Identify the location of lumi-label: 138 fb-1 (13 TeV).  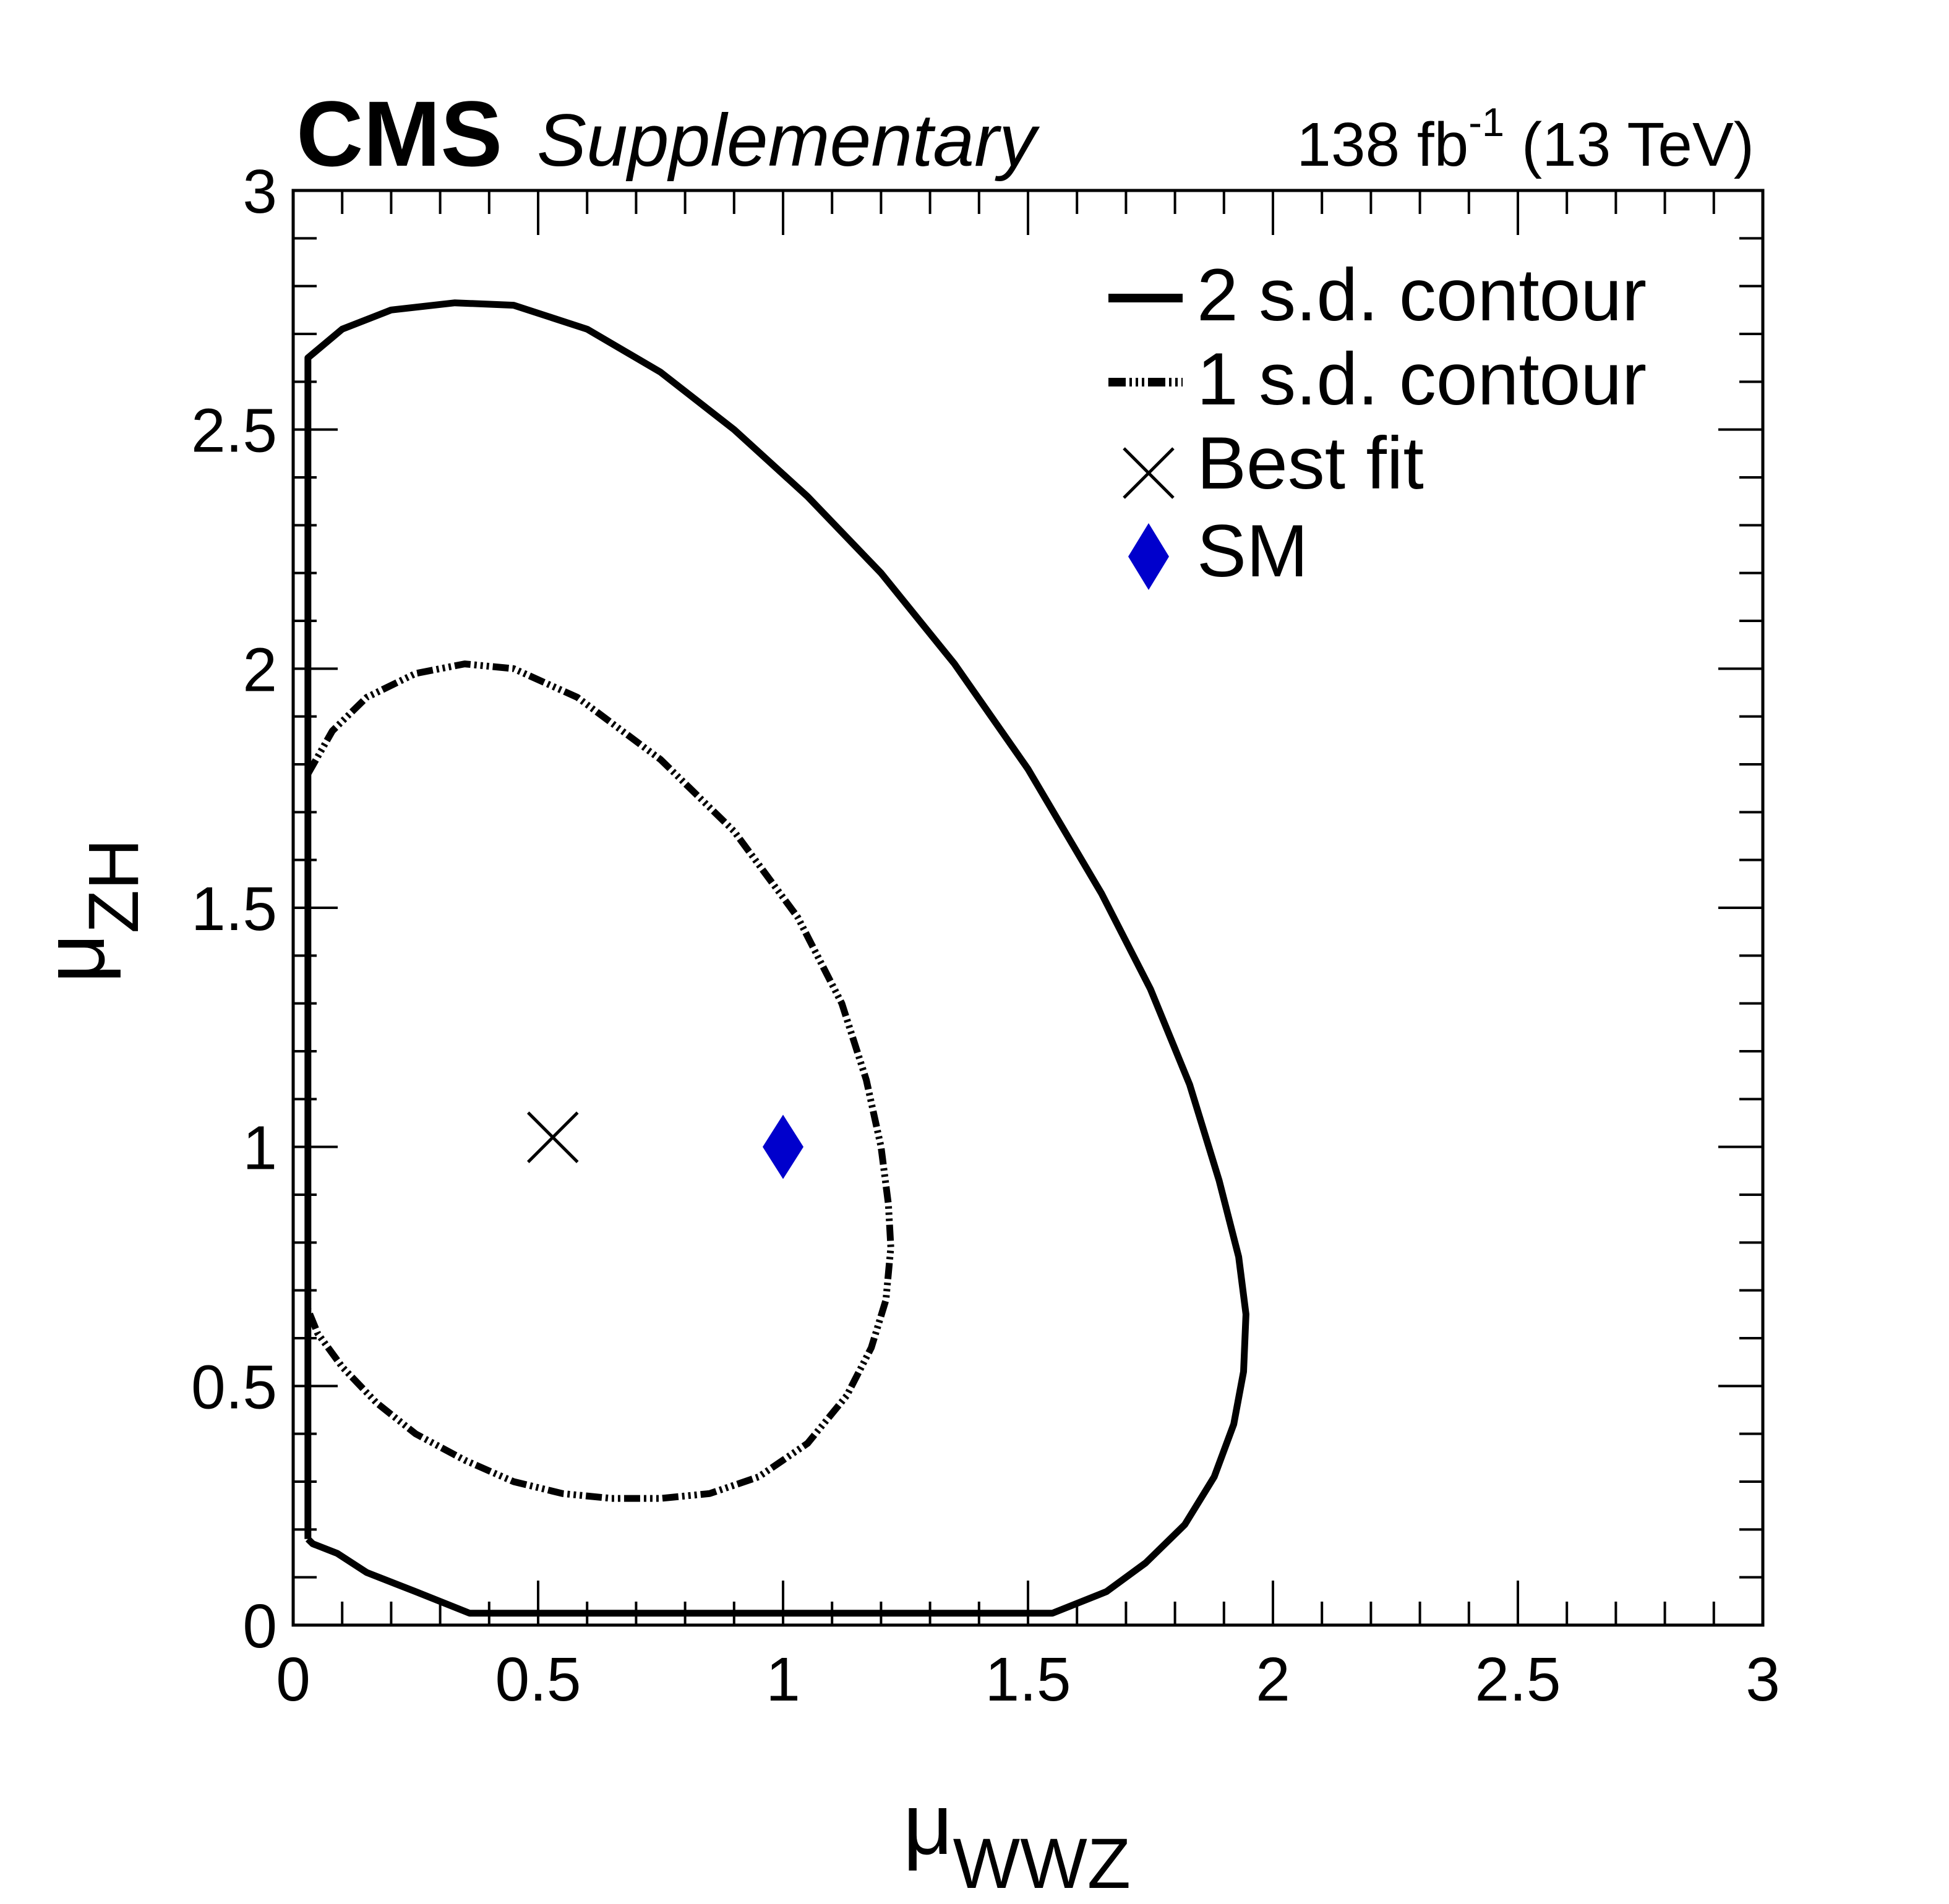
(1525, 139).